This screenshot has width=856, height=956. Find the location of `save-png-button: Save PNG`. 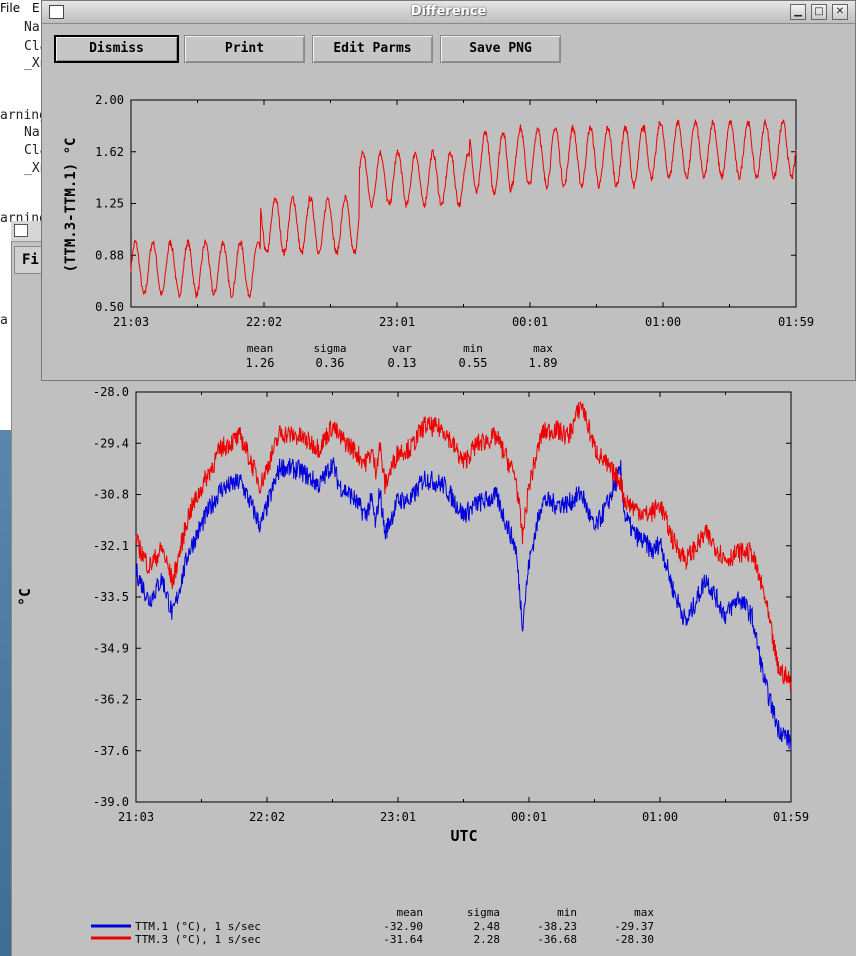

save-png-button: Save PNG is located at coordinates (500, 49).